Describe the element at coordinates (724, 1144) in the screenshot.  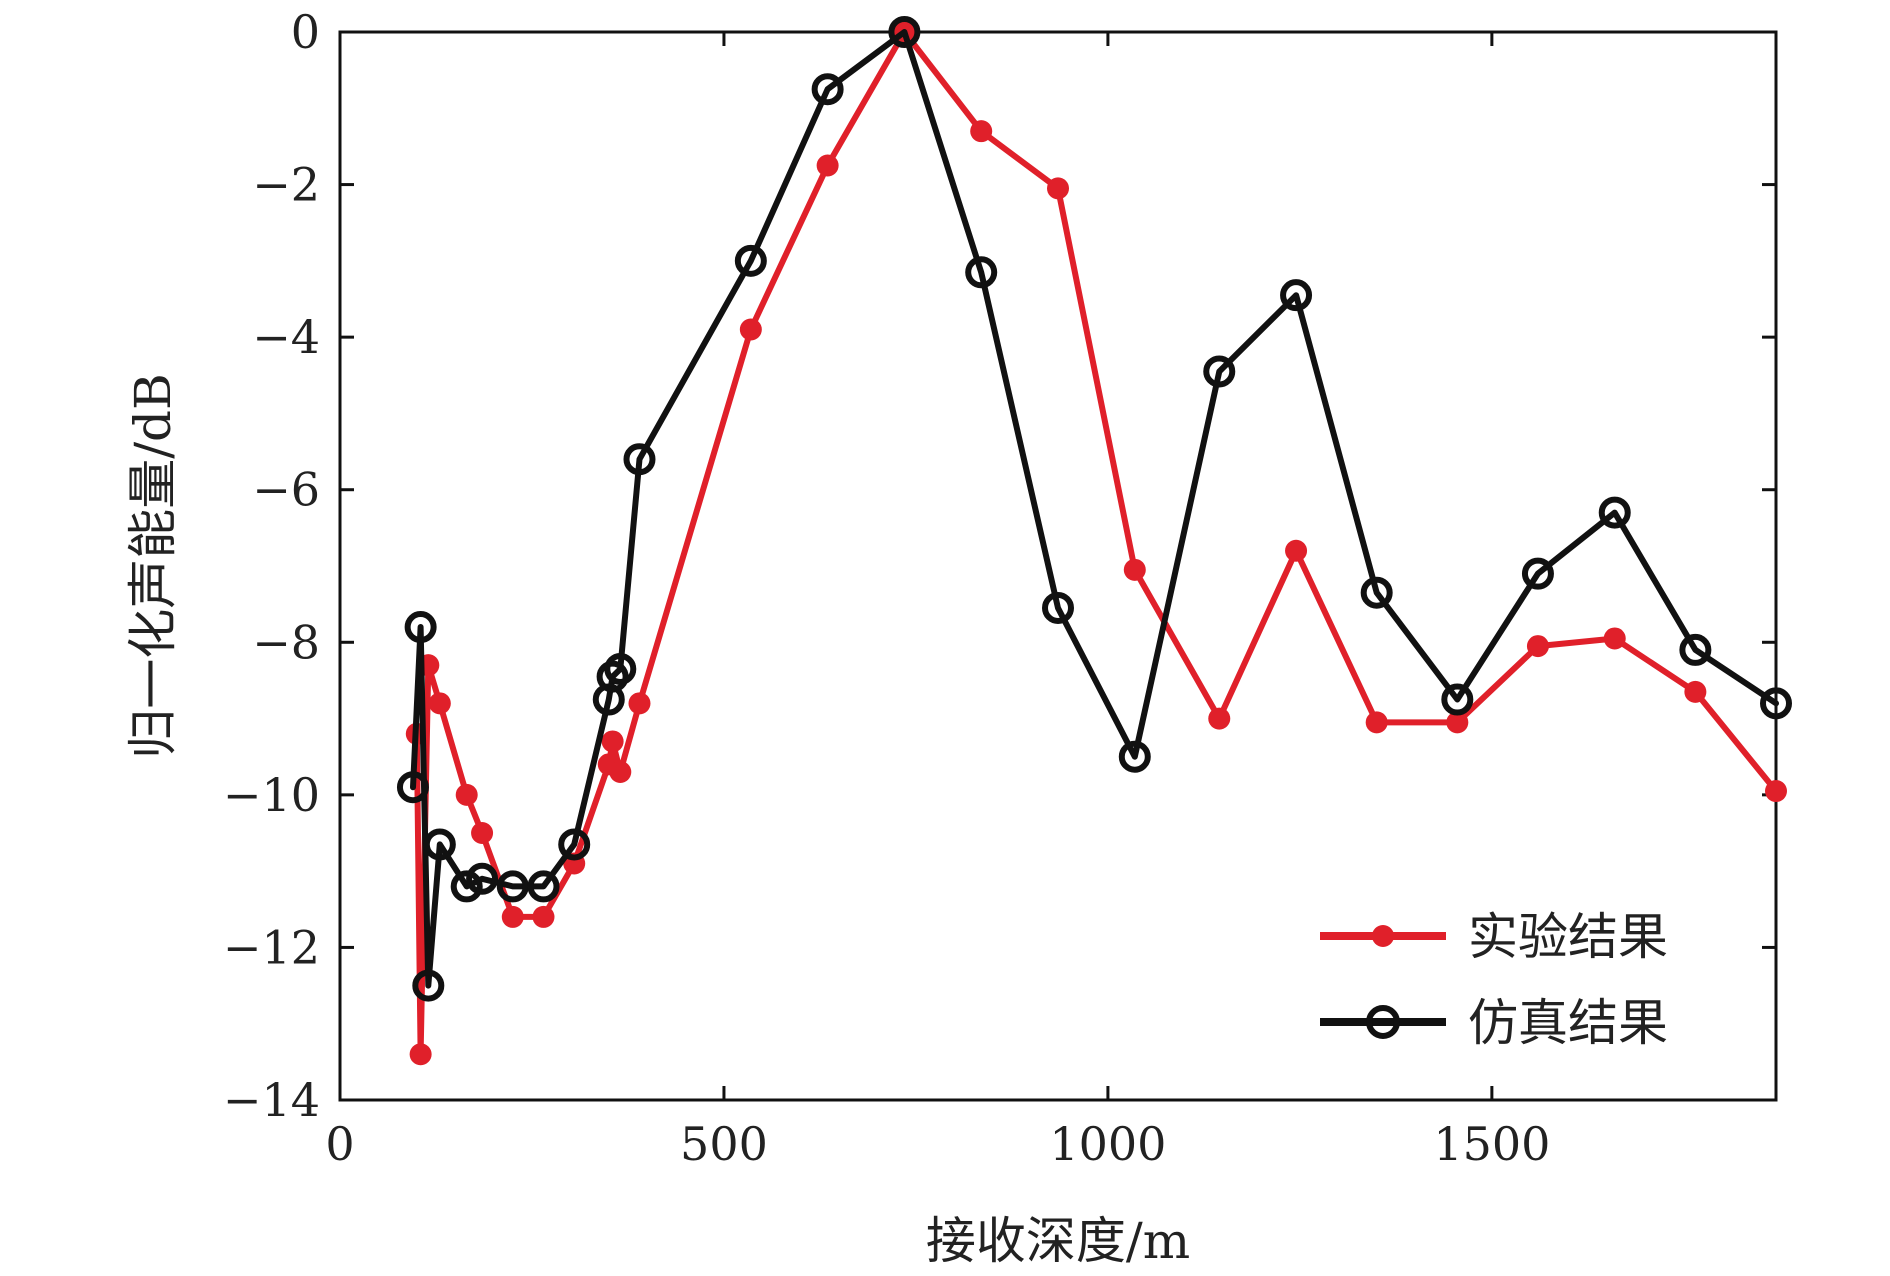
I see `x-tick-label: 500` at that location.